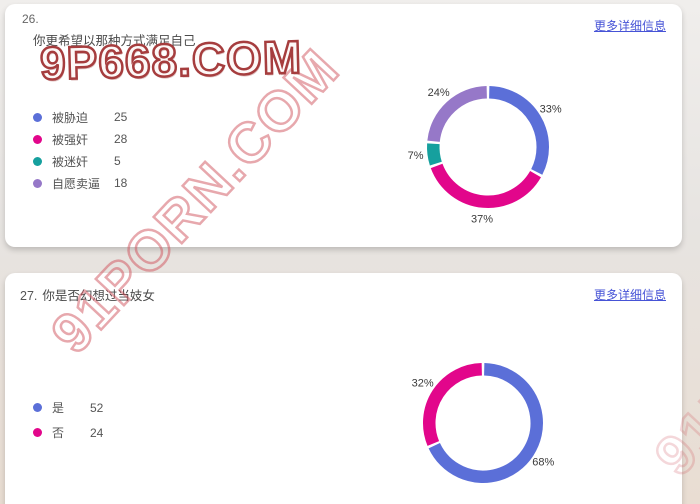 The width and height of the screenshot is (700, 504). I want to click on chart-legend: 被胁迫 25 被强奸 28 被迷奸 5 自愿卖逼 18, so click(80, 150).